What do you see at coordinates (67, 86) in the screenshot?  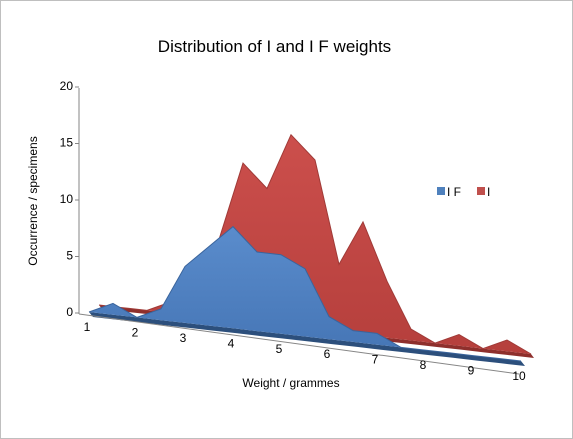 I see `y-tick-label: 20` at bounding box center [67, 86].